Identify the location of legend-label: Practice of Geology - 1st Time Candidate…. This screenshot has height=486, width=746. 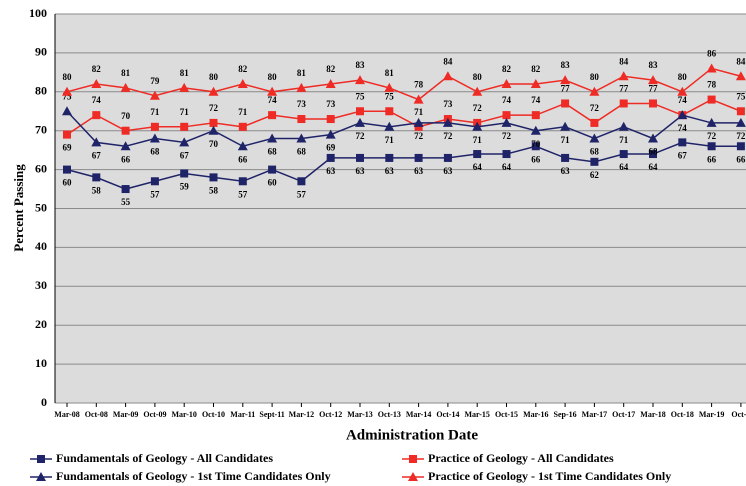
(549, 476).